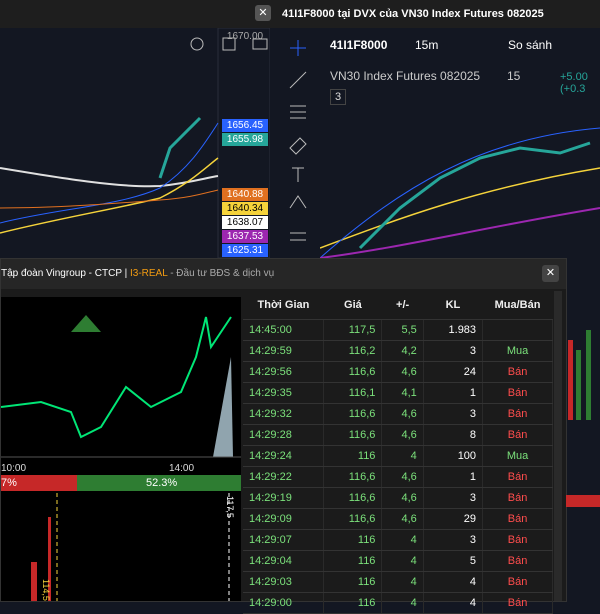 The width and height of the screenshot is (600, 614). I want to click on trade-row: 14:29:32 116,6 4,6 3 Bán, so click(398, 414).